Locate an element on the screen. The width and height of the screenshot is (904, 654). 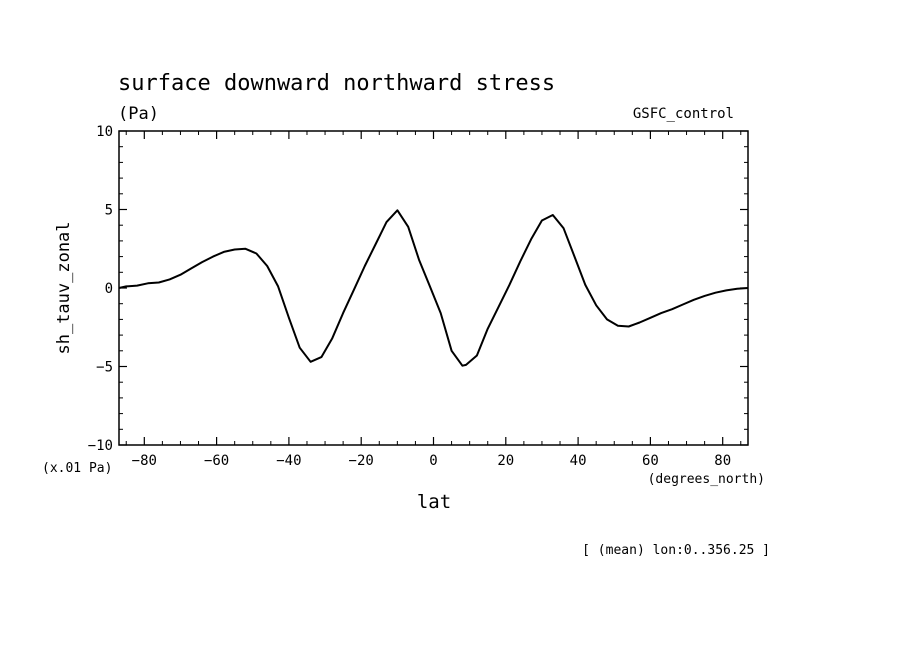
y-tick-label: 5 is located at coordinates (109, 211).